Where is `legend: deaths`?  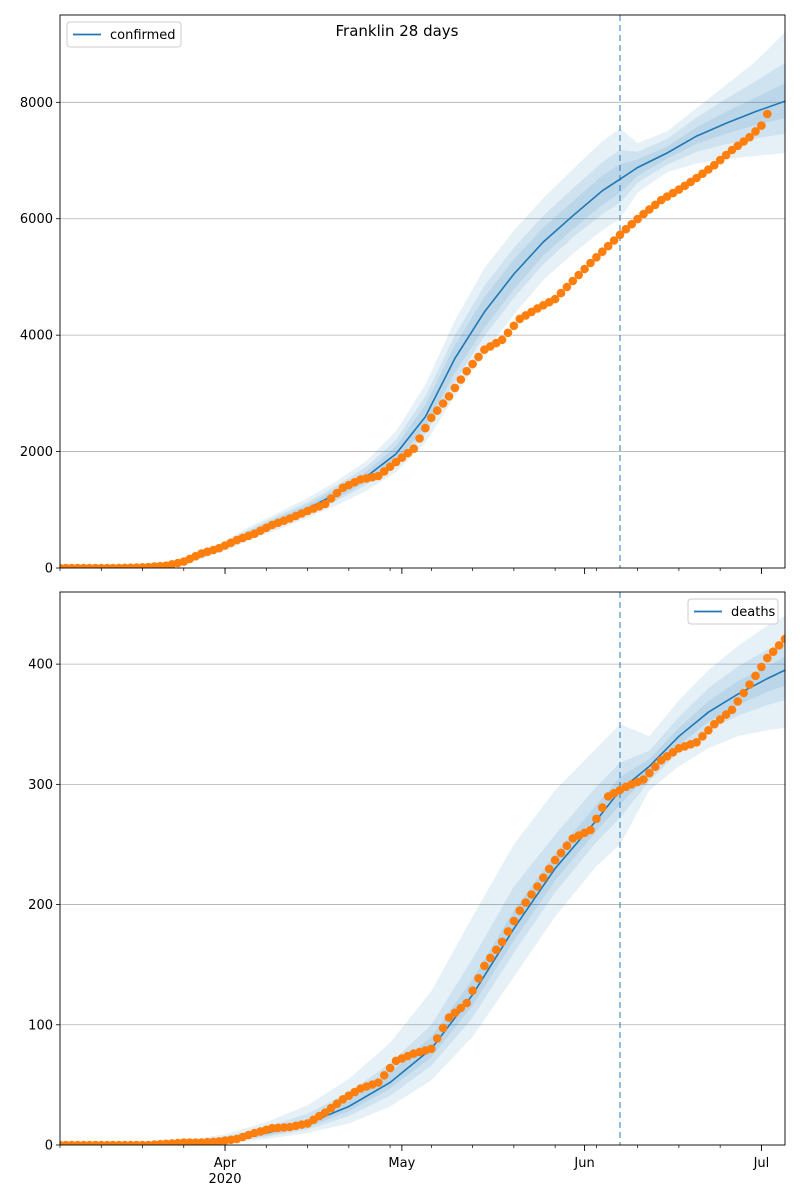 legend: deaths is located at coordinates (733, 611).